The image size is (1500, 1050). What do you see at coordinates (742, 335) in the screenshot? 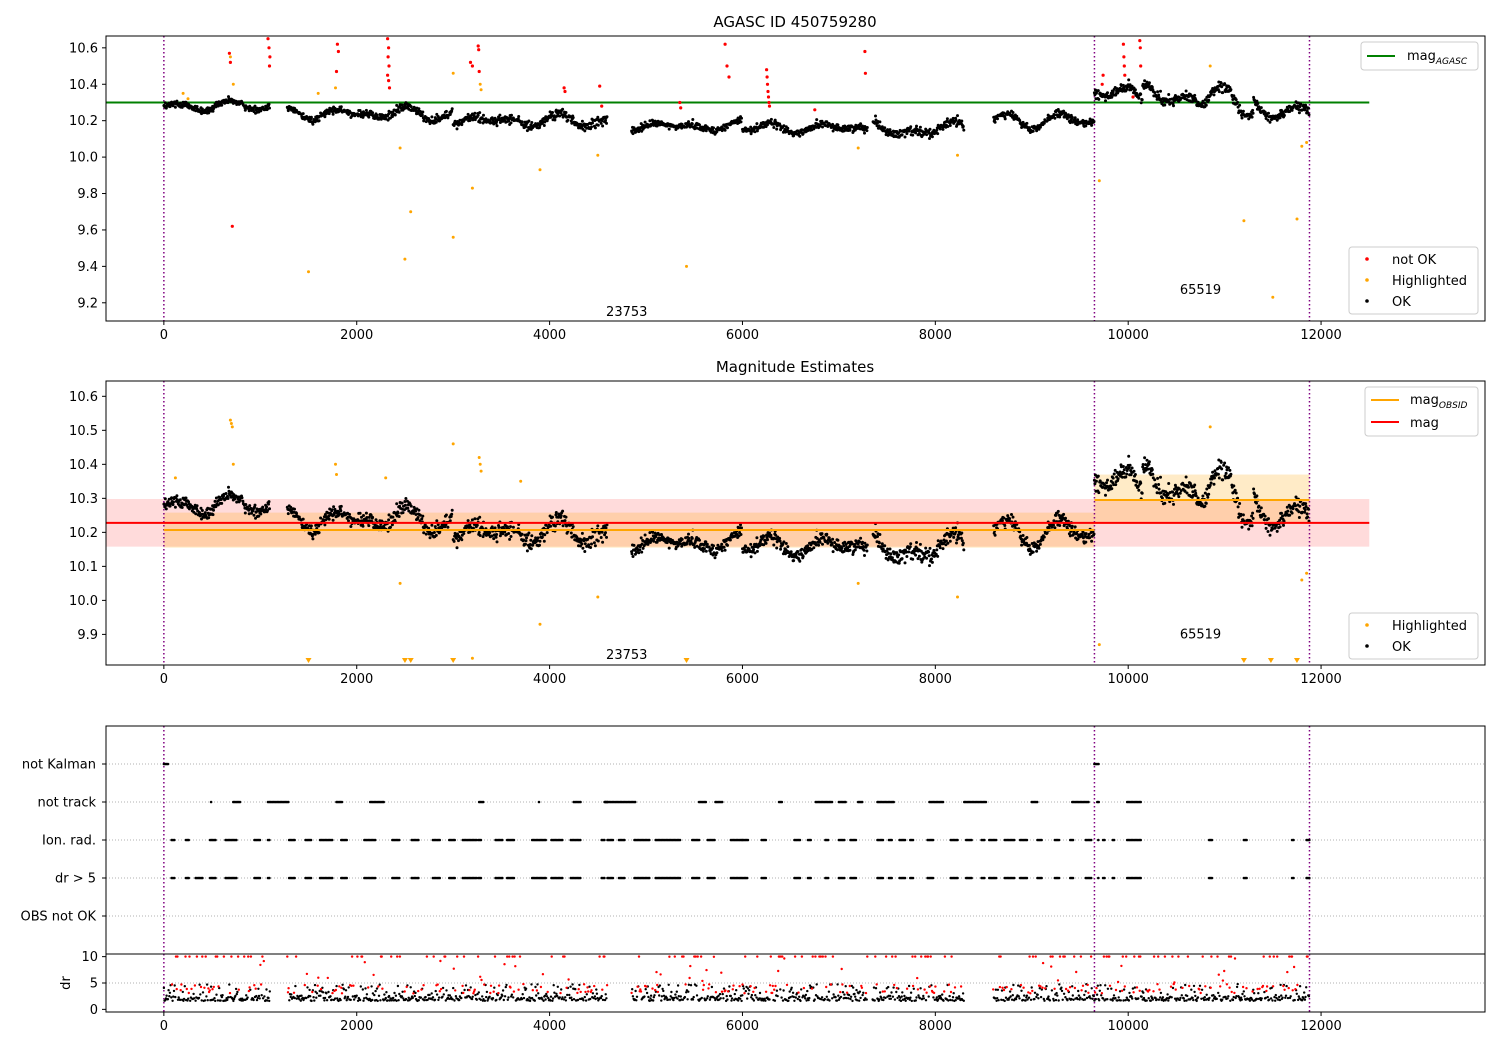
I see `agasc-xtick-label: 6000` at bounding box center [742, 335].